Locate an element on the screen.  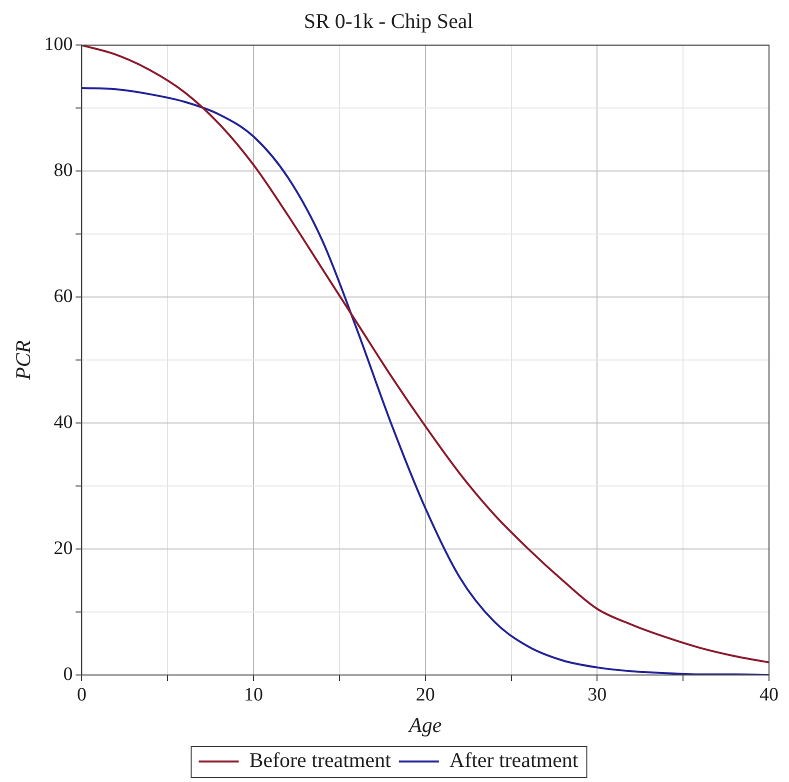
y-tick-label: 60 is located at coordinates (63, 297).